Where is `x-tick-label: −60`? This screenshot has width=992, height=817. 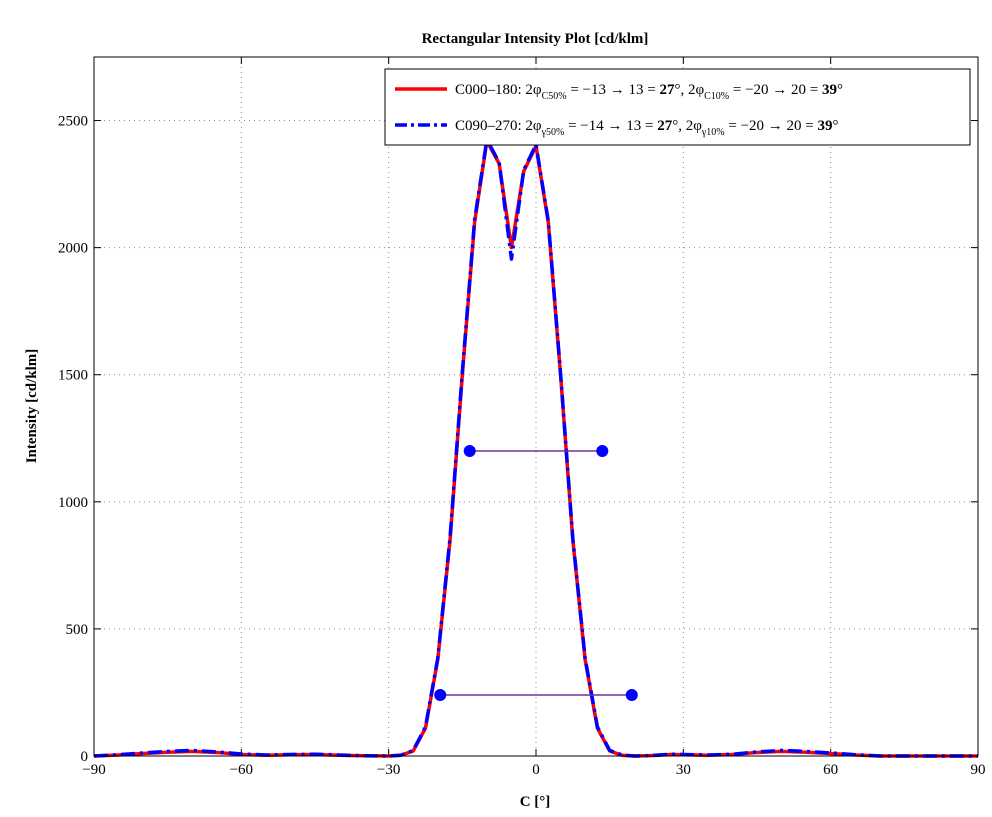 x-tick-label: −60 is located at coordinates (241, 770).